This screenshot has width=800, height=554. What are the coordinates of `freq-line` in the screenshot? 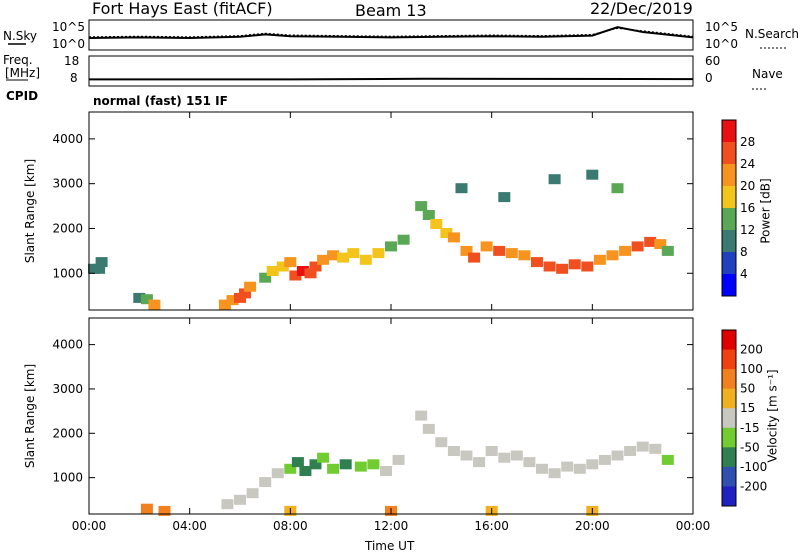 It's located at (391, 79).